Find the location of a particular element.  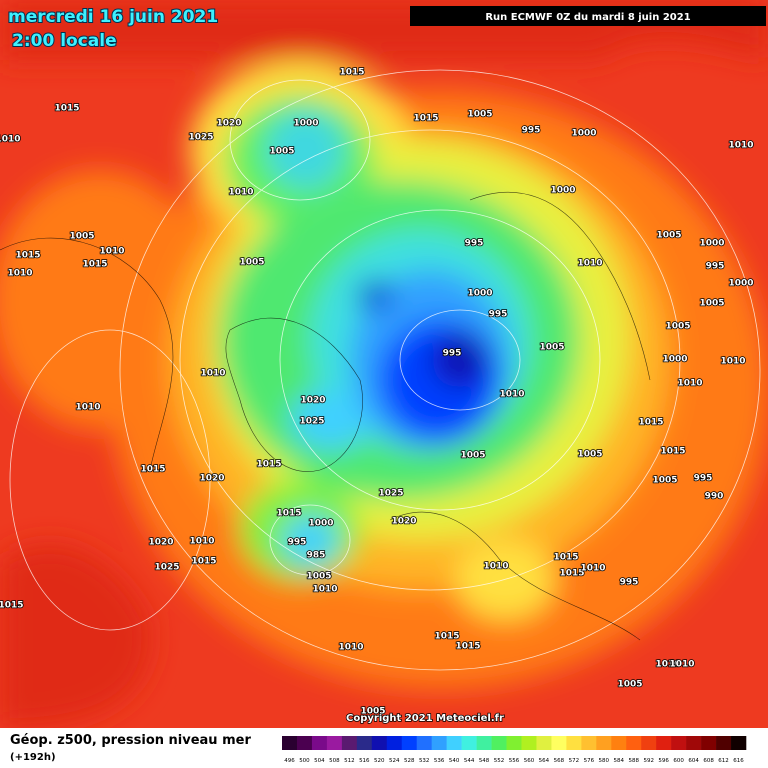

scale-label: 532 is located at coordinates (424, 761).